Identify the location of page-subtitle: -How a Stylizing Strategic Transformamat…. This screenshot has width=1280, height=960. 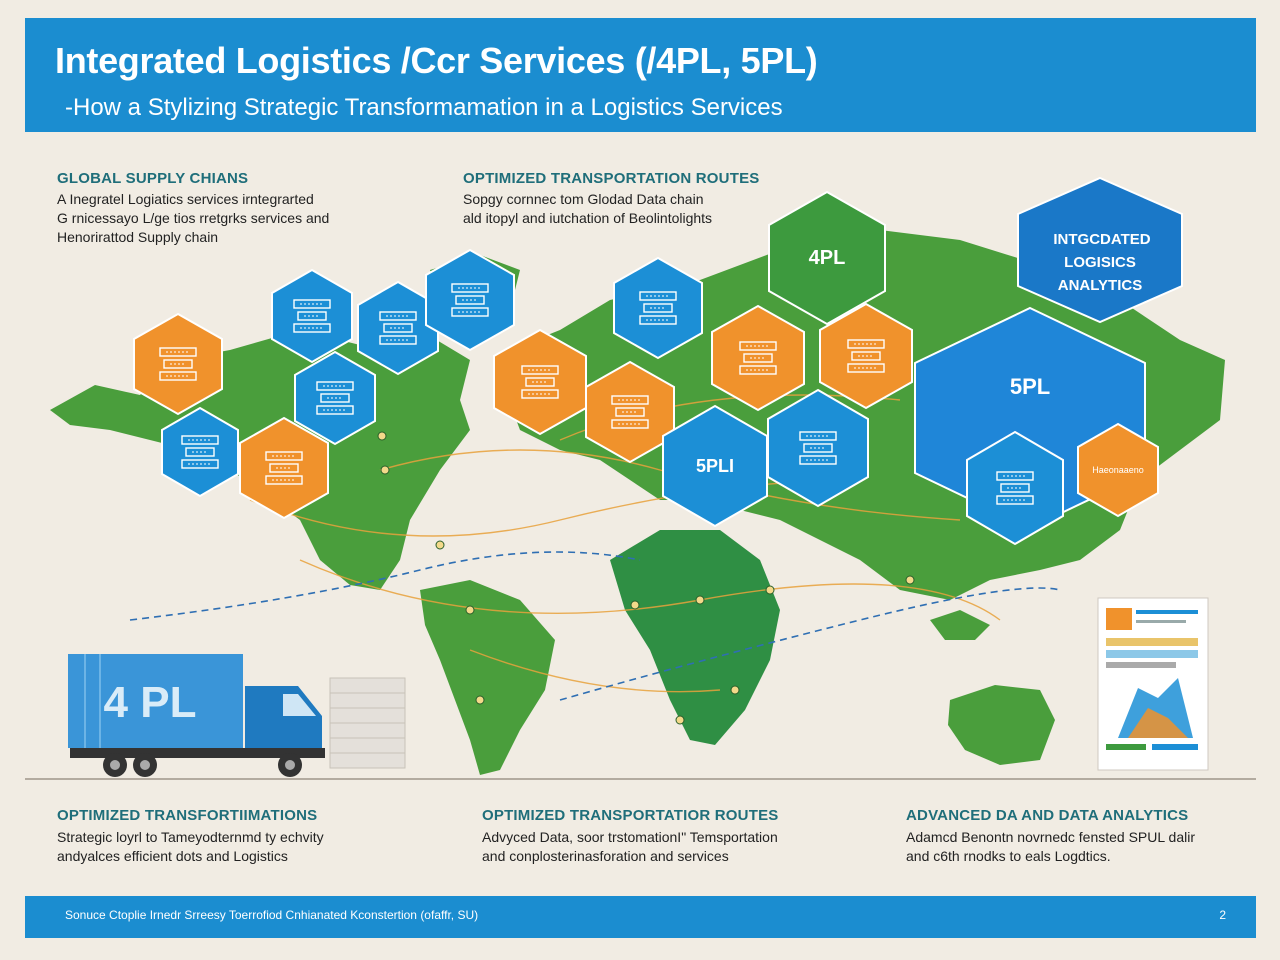
(424, 107).